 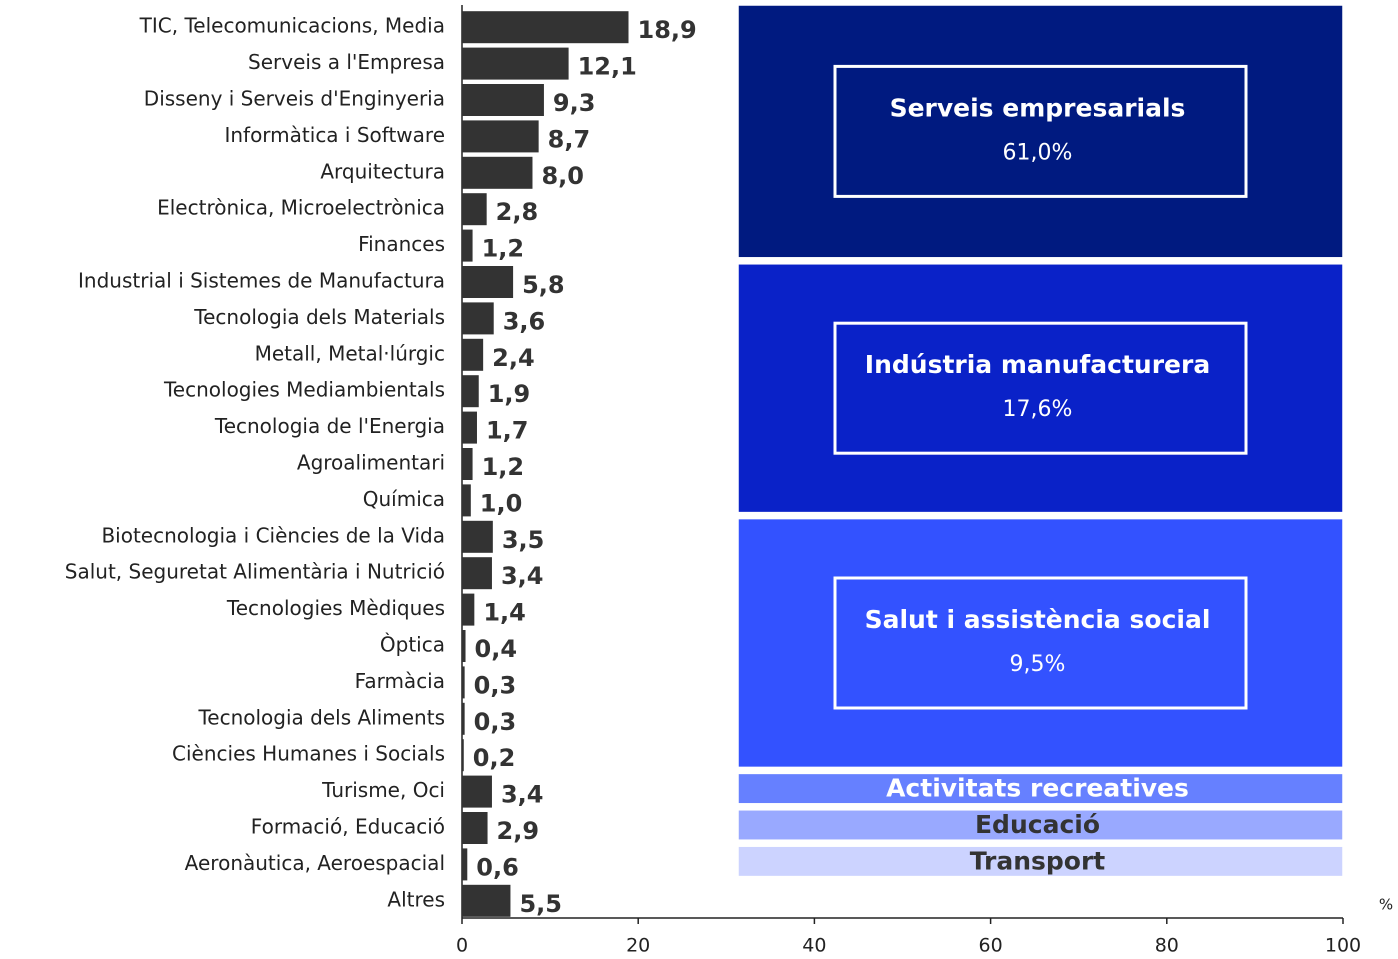 What do you see at coordinates (319, 317) in the screenshot?
I see `category-label: Tecnologia dels Materials` at bounding box center [319, 317].